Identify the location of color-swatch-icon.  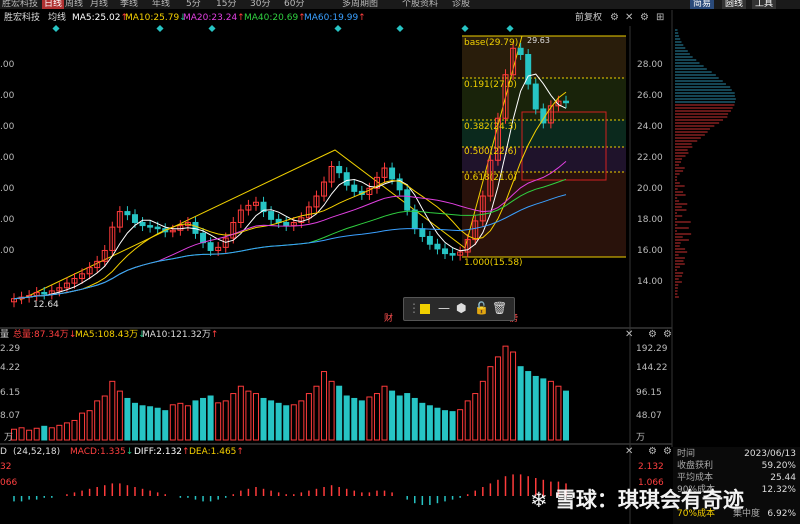
(425, 309).